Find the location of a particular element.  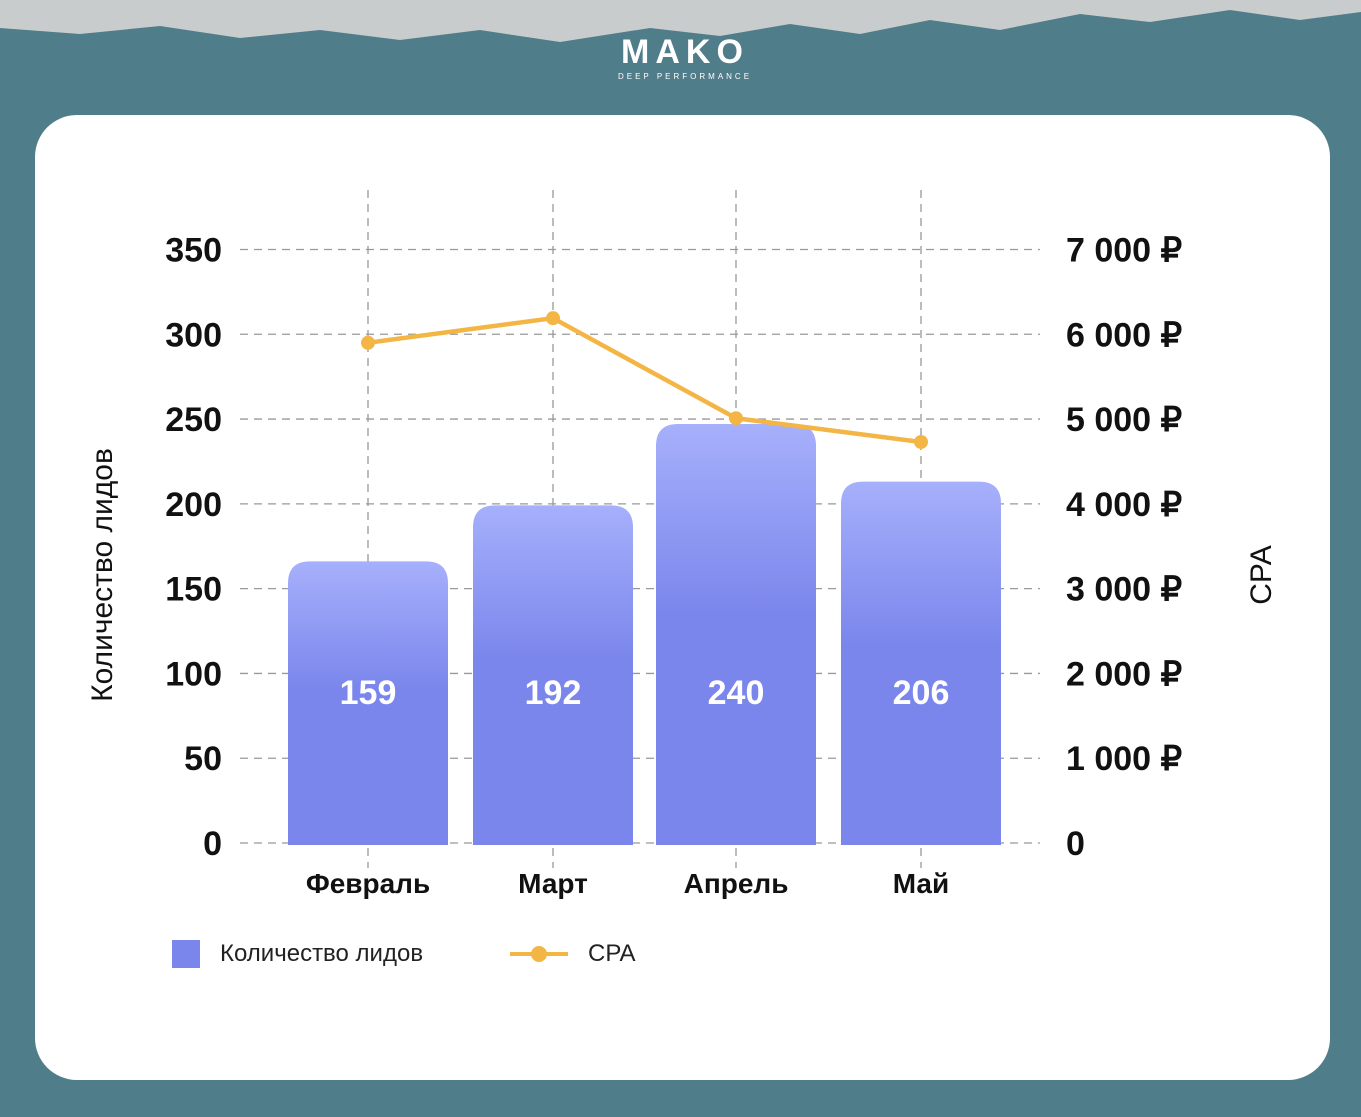

cpa-line is located at coordinates (644, 380).